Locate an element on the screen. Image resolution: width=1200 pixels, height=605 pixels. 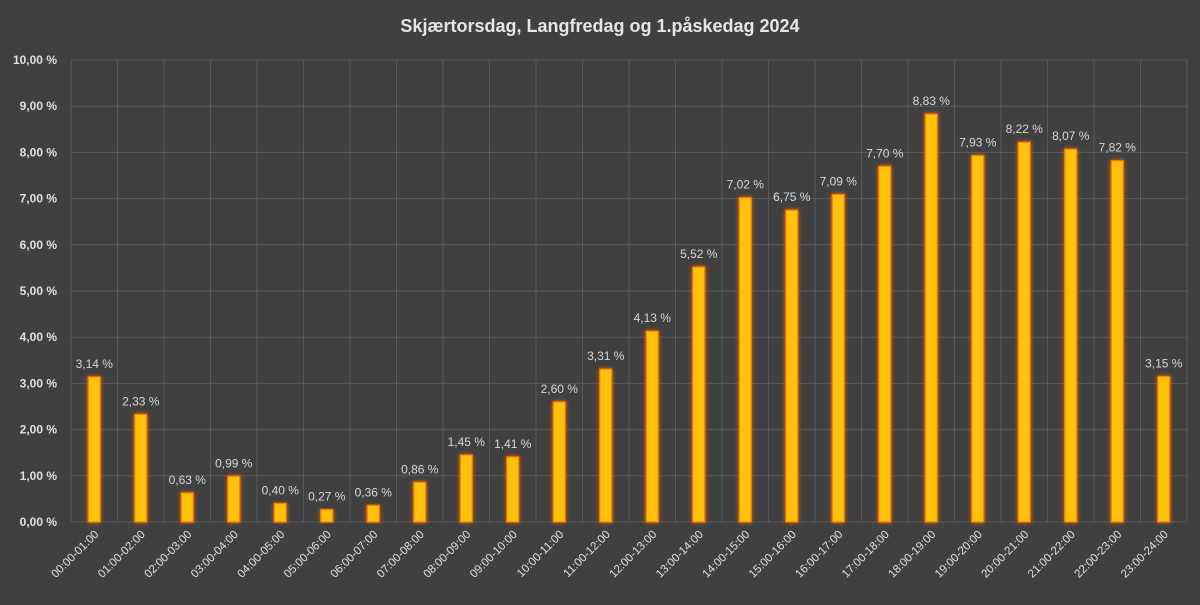
data-label: 1,45 % is located at coordinates (467, 442).